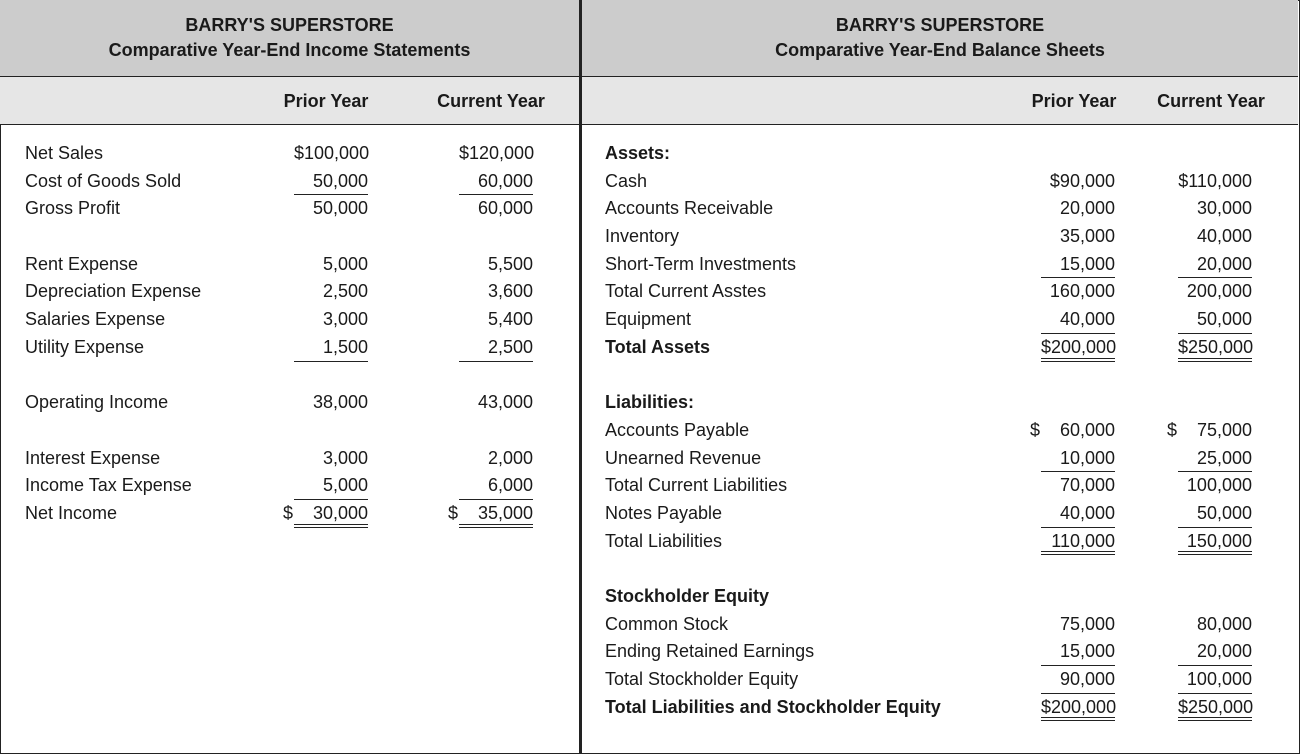 Image resolution: width=1300 pixels, height=754 pixels. I want to click on table-row: Total Stockholder Equity 90,000 100,000, so click(940, 680).